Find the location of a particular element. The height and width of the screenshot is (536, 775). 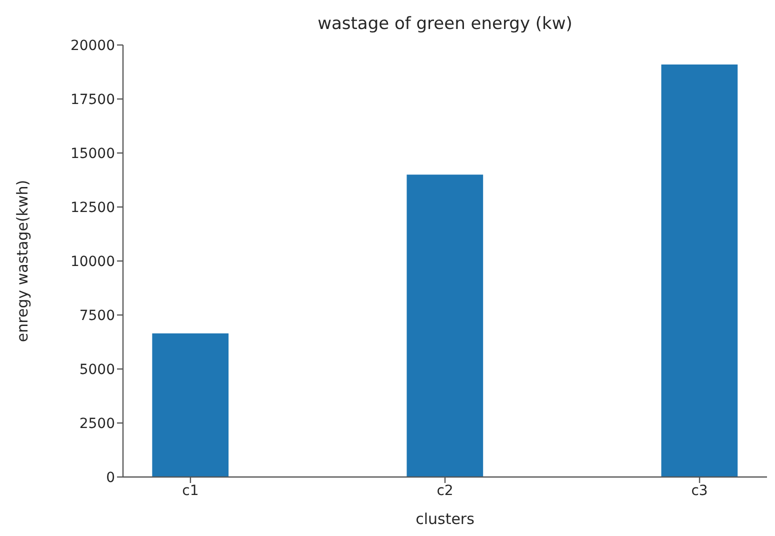

y-tick-label: 15000 is located at coordinates (92, 154).